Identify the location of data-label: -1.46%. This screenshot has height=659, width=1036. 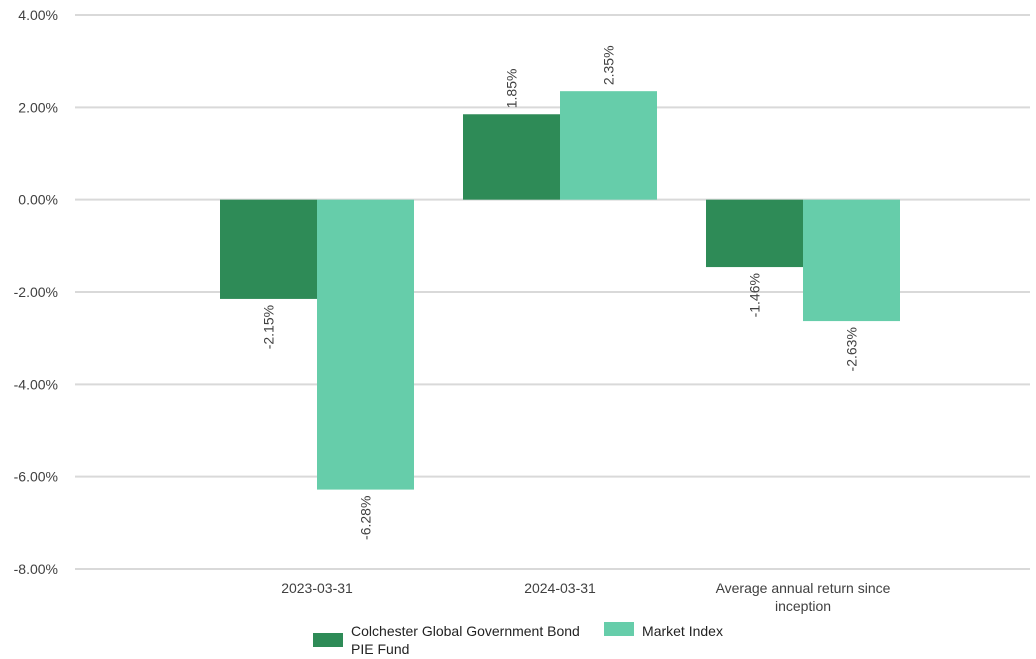
(755, 295).